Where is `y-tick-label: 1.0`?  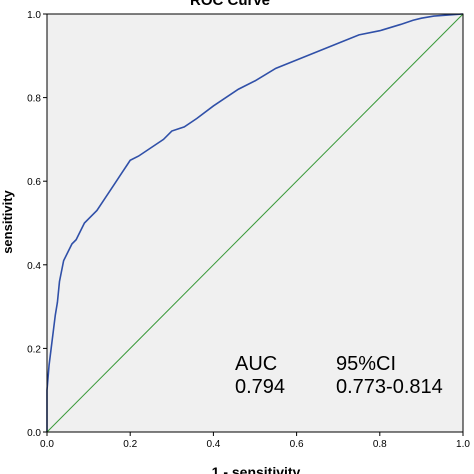
y-tick-label: 1.0 is located at coordinates (34, 15).